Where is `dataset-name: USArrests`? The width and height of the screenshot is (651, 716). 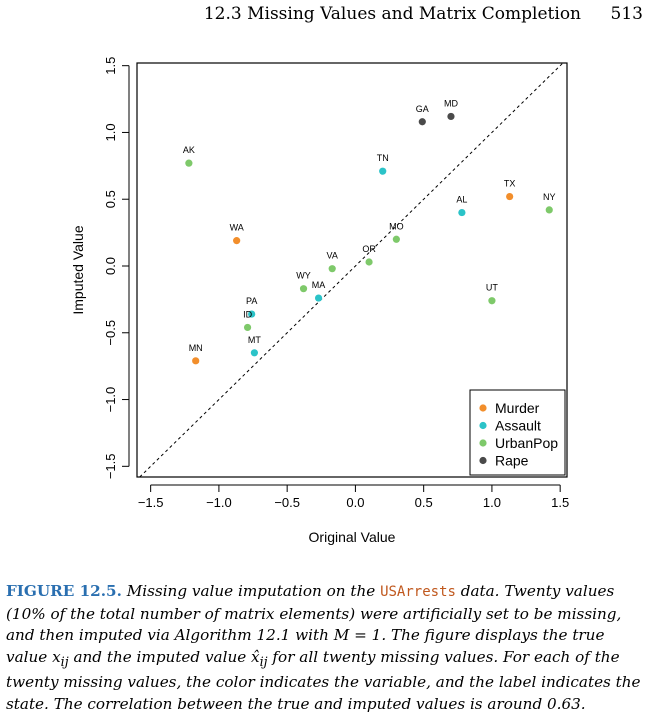 dataset-name: USArrests is located at coordinates (418, 592).